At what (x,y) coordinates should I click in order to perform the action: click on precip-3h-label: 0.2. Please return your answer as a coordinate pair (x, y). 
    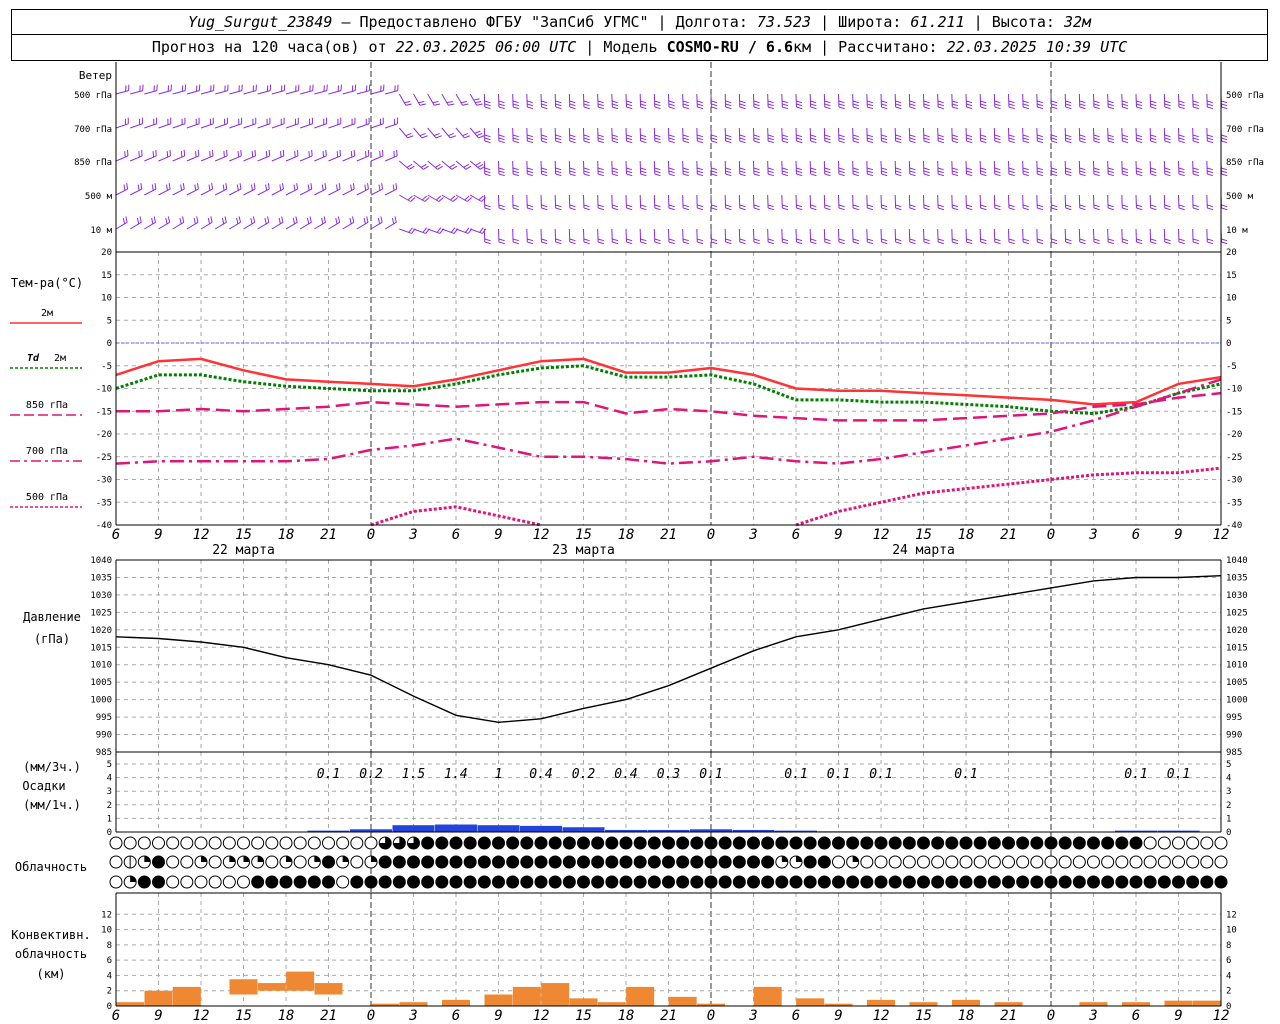
    Looking at the image, I should click on (371, 774).